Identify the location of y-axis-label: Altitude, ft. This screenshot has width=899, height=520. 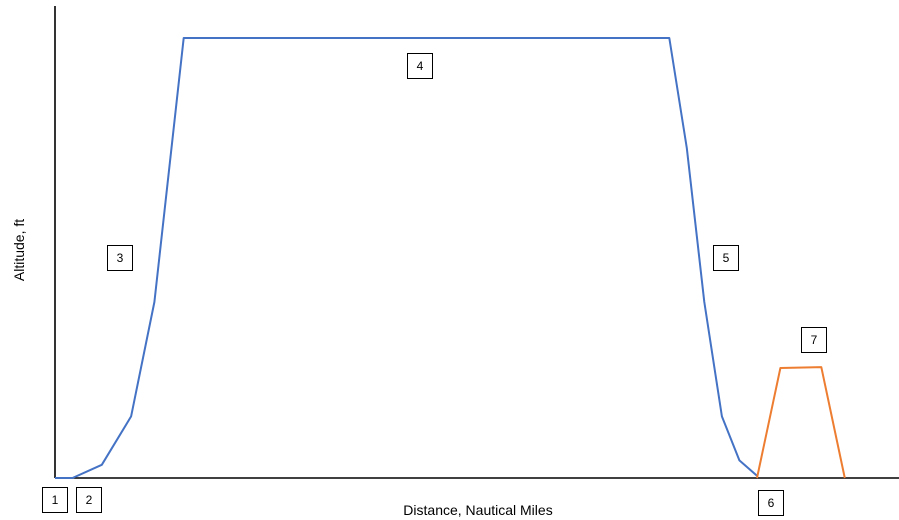
(19, 250).